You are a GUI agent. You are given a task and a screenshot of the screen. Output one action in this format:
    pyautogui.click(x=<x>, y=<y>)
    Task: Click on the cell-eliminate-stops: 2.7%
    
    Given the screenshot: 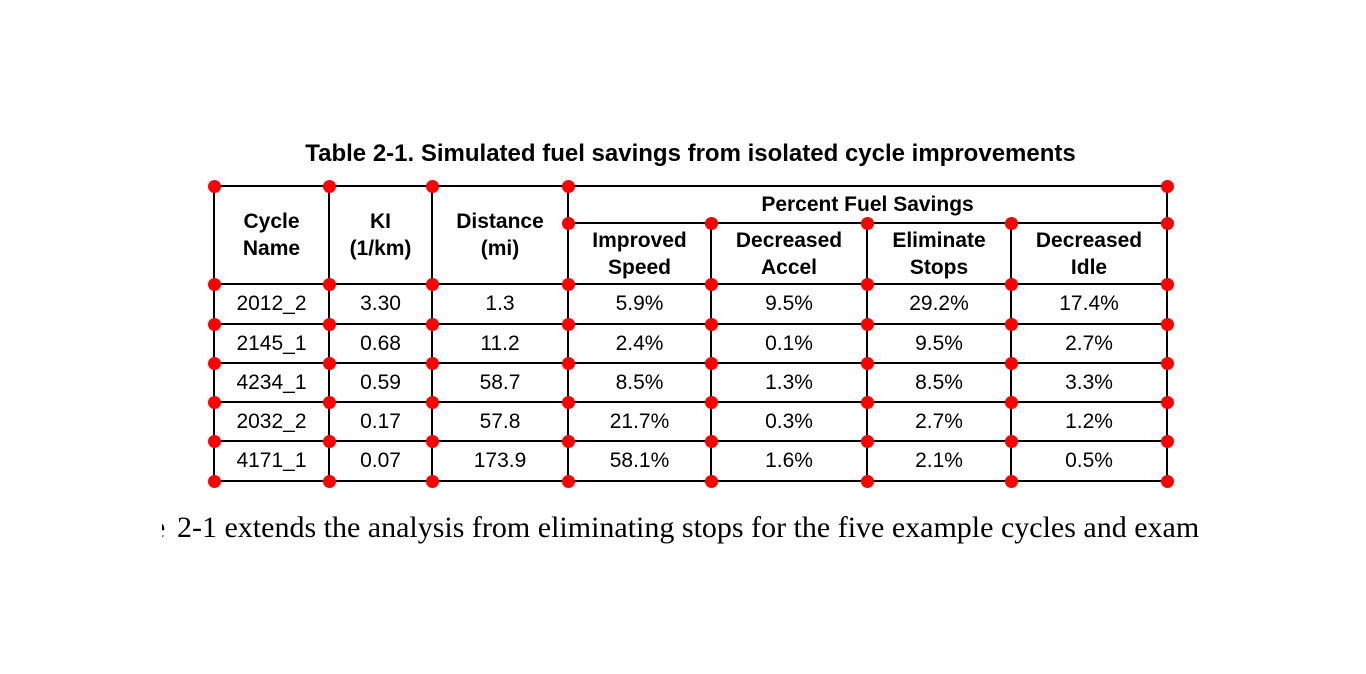 What is the action you would take?
    pyautogui.click(x=939, y=421)
    